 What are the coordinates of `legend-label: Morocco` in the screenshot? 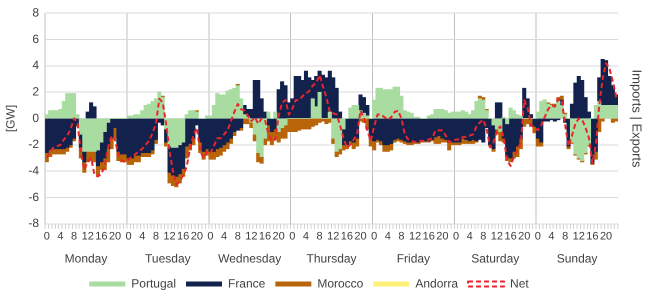 It's located at (340, 283).